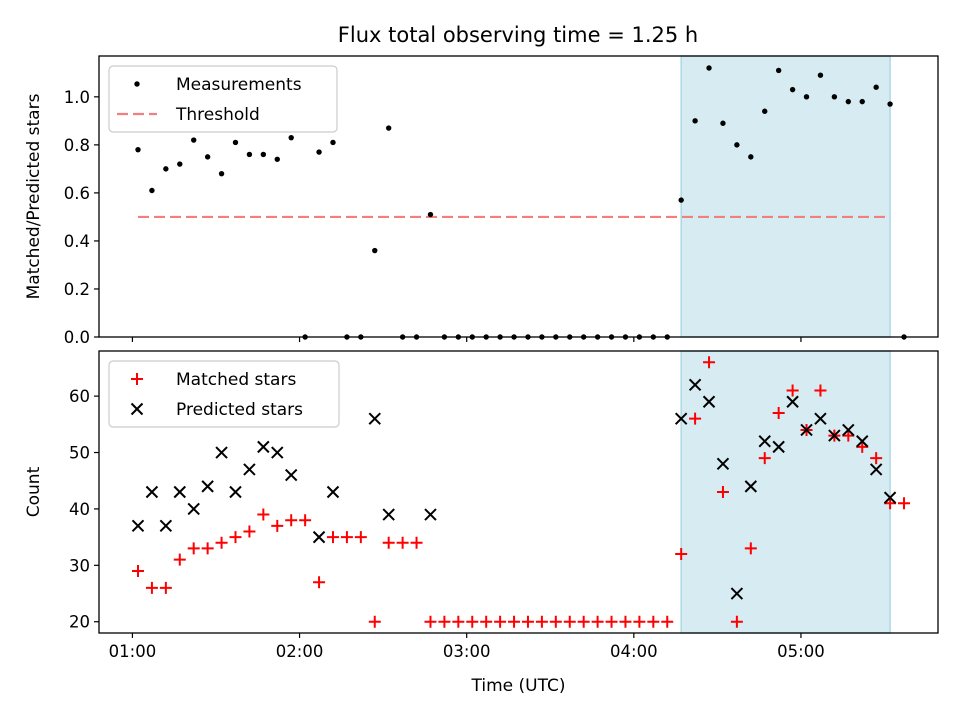 The width and height of the screenshot is (960, 720). I want to click on x-tick-label: 01:00, so click(133, 651).